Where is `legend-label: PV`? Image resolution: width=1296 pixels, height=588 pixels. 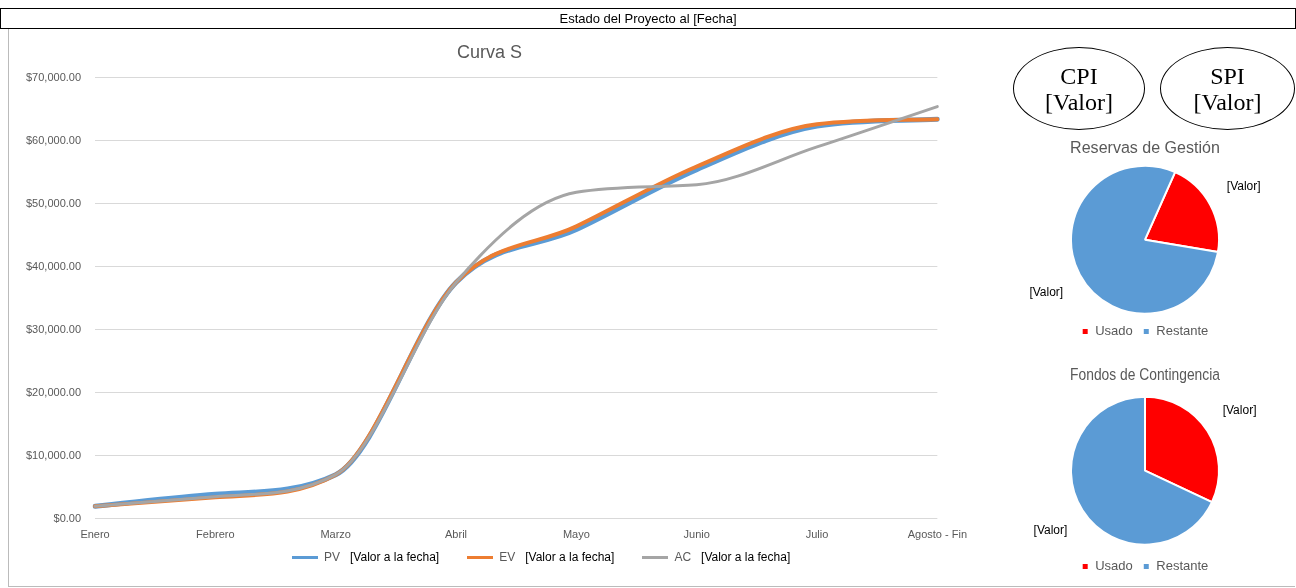
legend-label: PV is located at coordinates (332, 557).